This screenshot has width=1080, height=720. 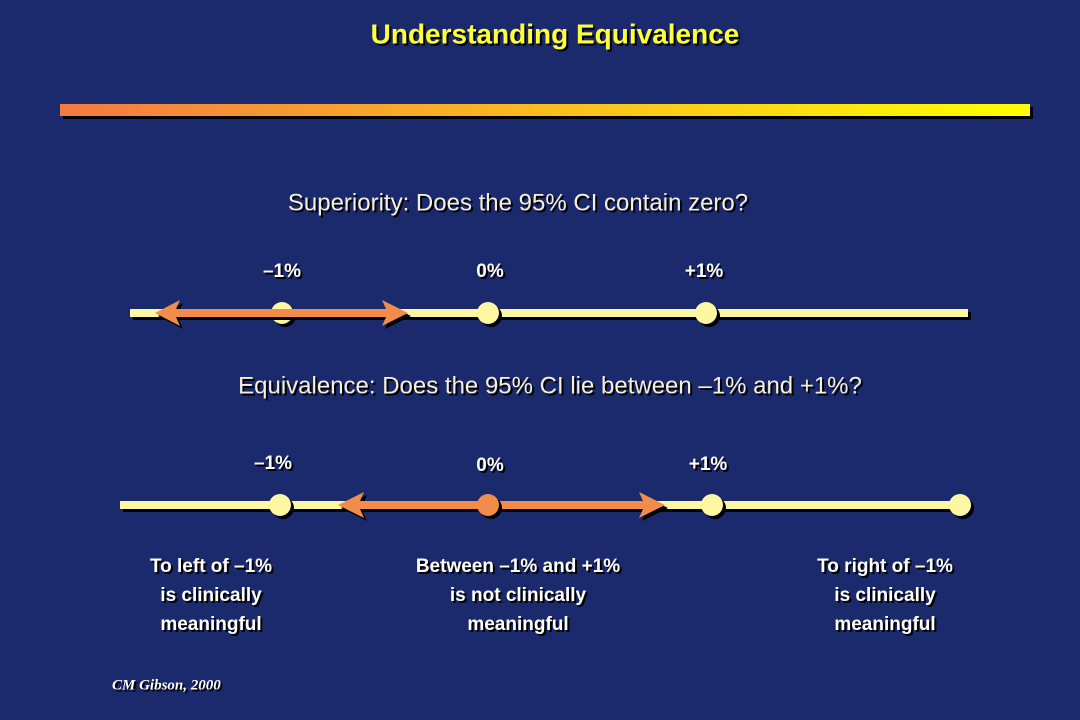 What do you see at coordinates (885, 566) in the screenshot?
I see `note: To right of –1%` at bounding box center [885, 566].